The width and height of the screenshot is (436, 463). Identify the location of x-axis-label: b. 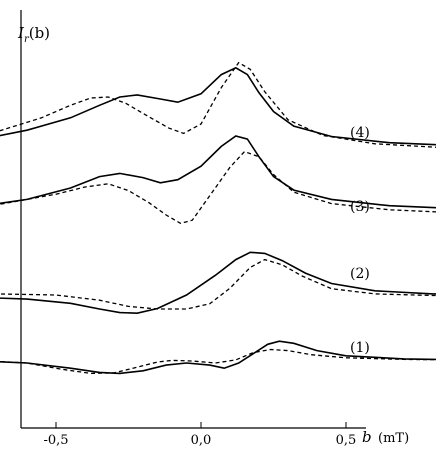
(367, 437).